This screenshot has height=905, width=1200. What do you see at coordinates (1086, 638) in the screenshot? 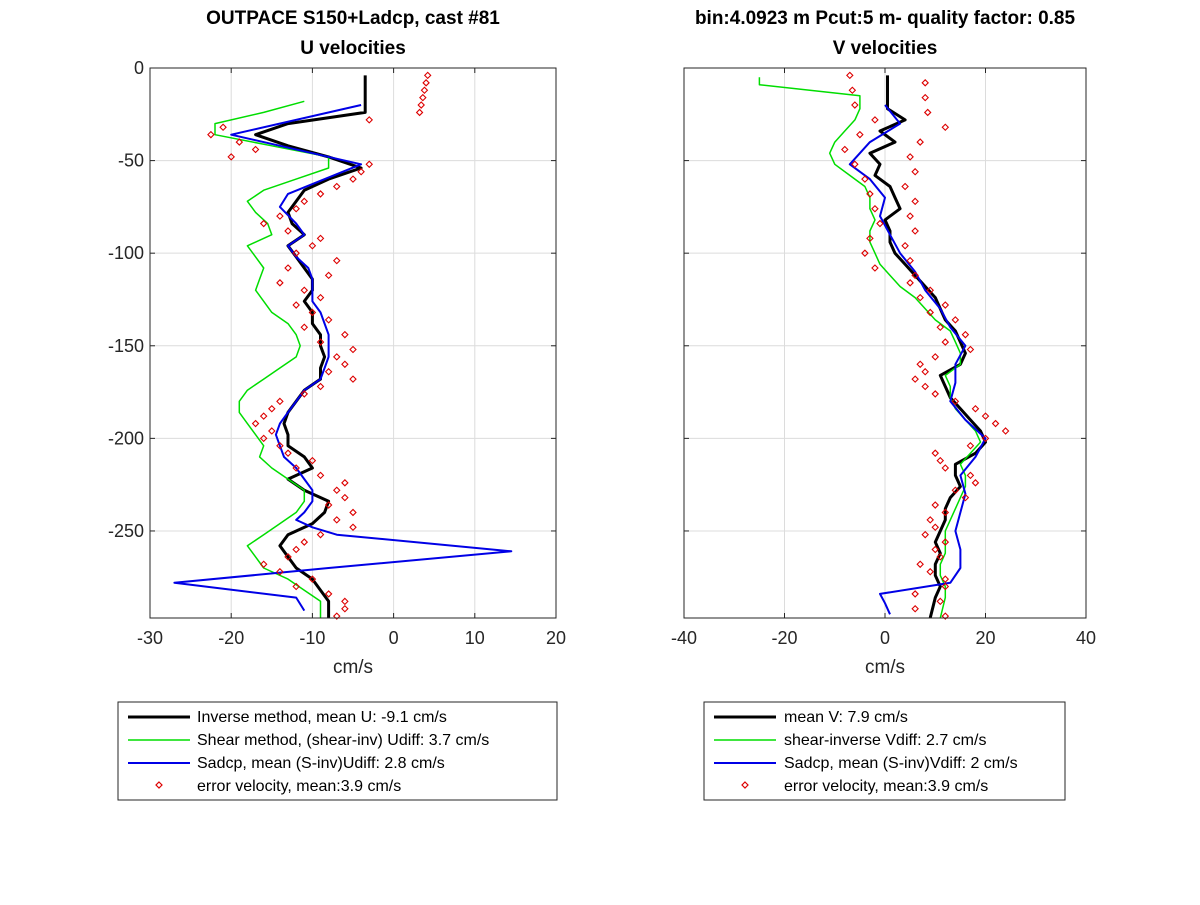
I see `v-xtick-label: 40` at bounding box center [1086, 638].